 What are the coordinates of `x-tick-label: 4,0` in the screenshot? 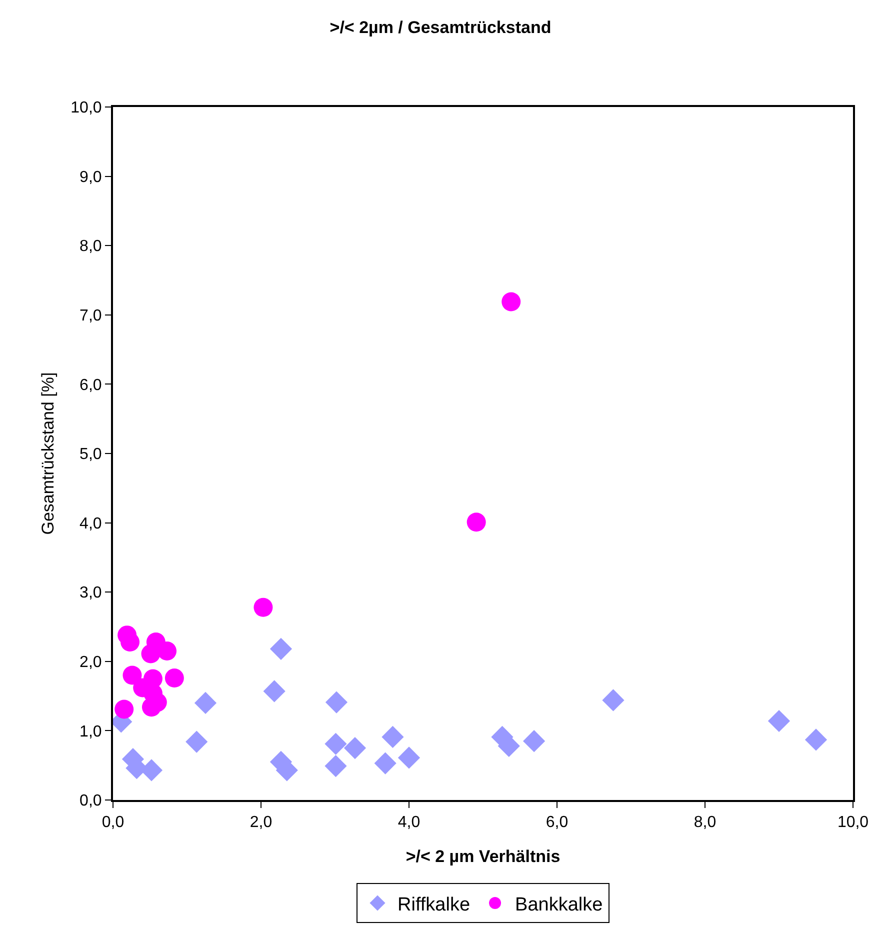 It's located at (409, 823).